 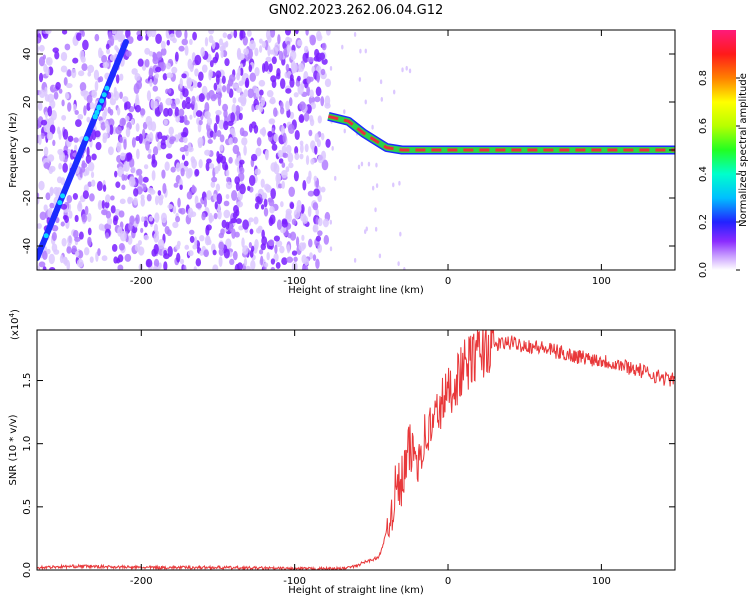 What do you see at coordinates (294, 281) in the screenshot?
I see `x-tick-label: -100` at bounding box center [294, 281].